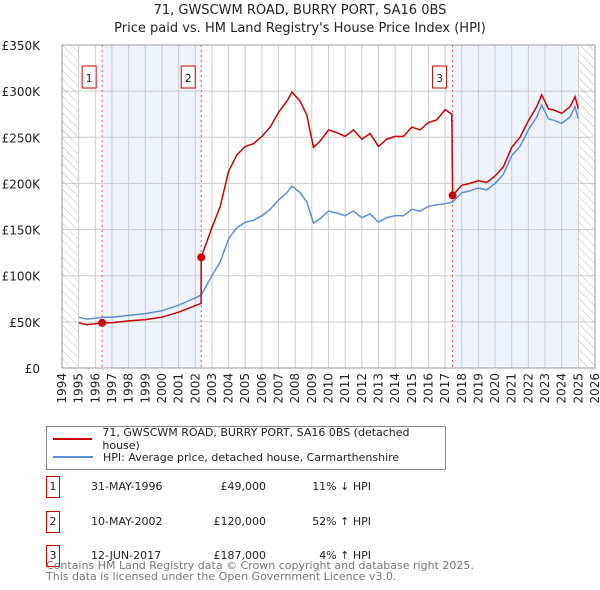  I want to click on sale-row: 1 31-MAY-1996 £49,000 11% ↓ HPI, so click(256, 488).